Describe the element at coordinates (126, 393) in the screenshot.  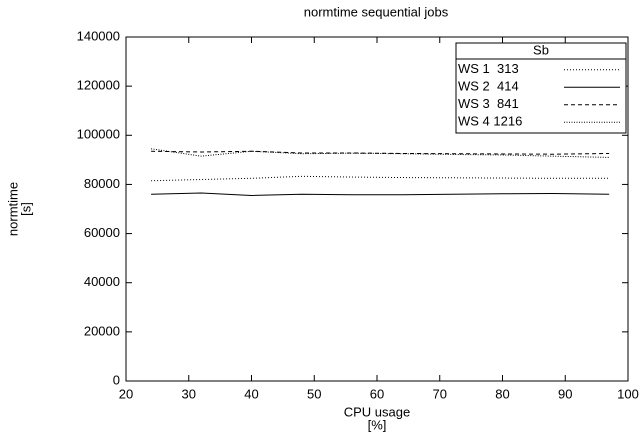
I see `x-tick-label: 20` at that location.